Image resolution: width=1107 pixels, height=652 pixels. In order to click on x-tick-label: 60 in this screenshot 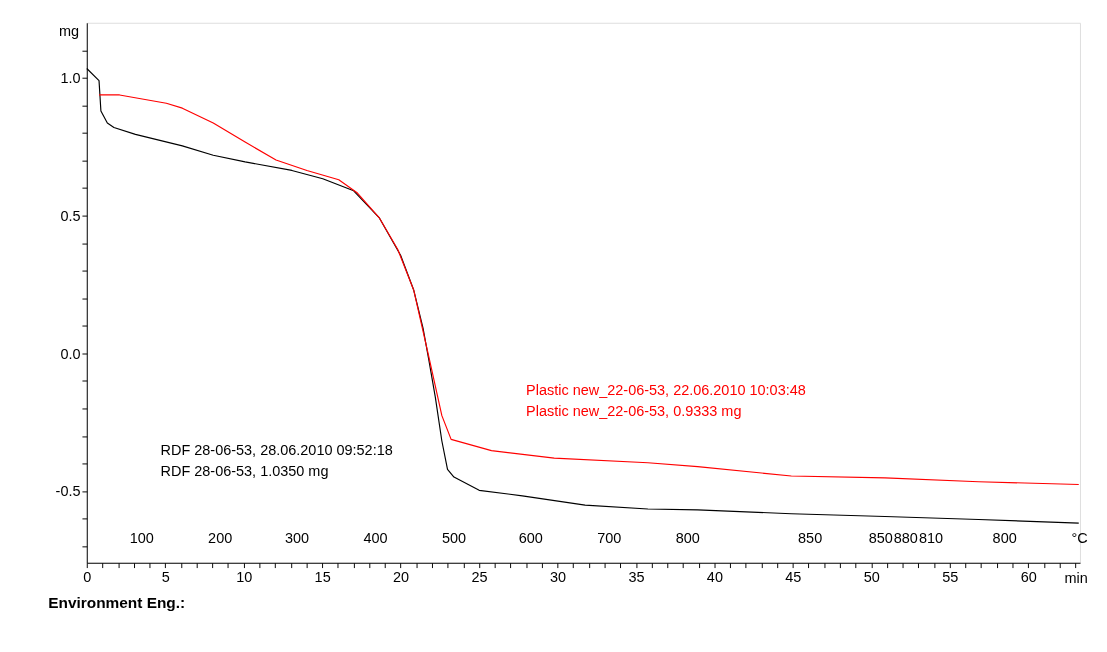, I will do `click(1028, 576)`.